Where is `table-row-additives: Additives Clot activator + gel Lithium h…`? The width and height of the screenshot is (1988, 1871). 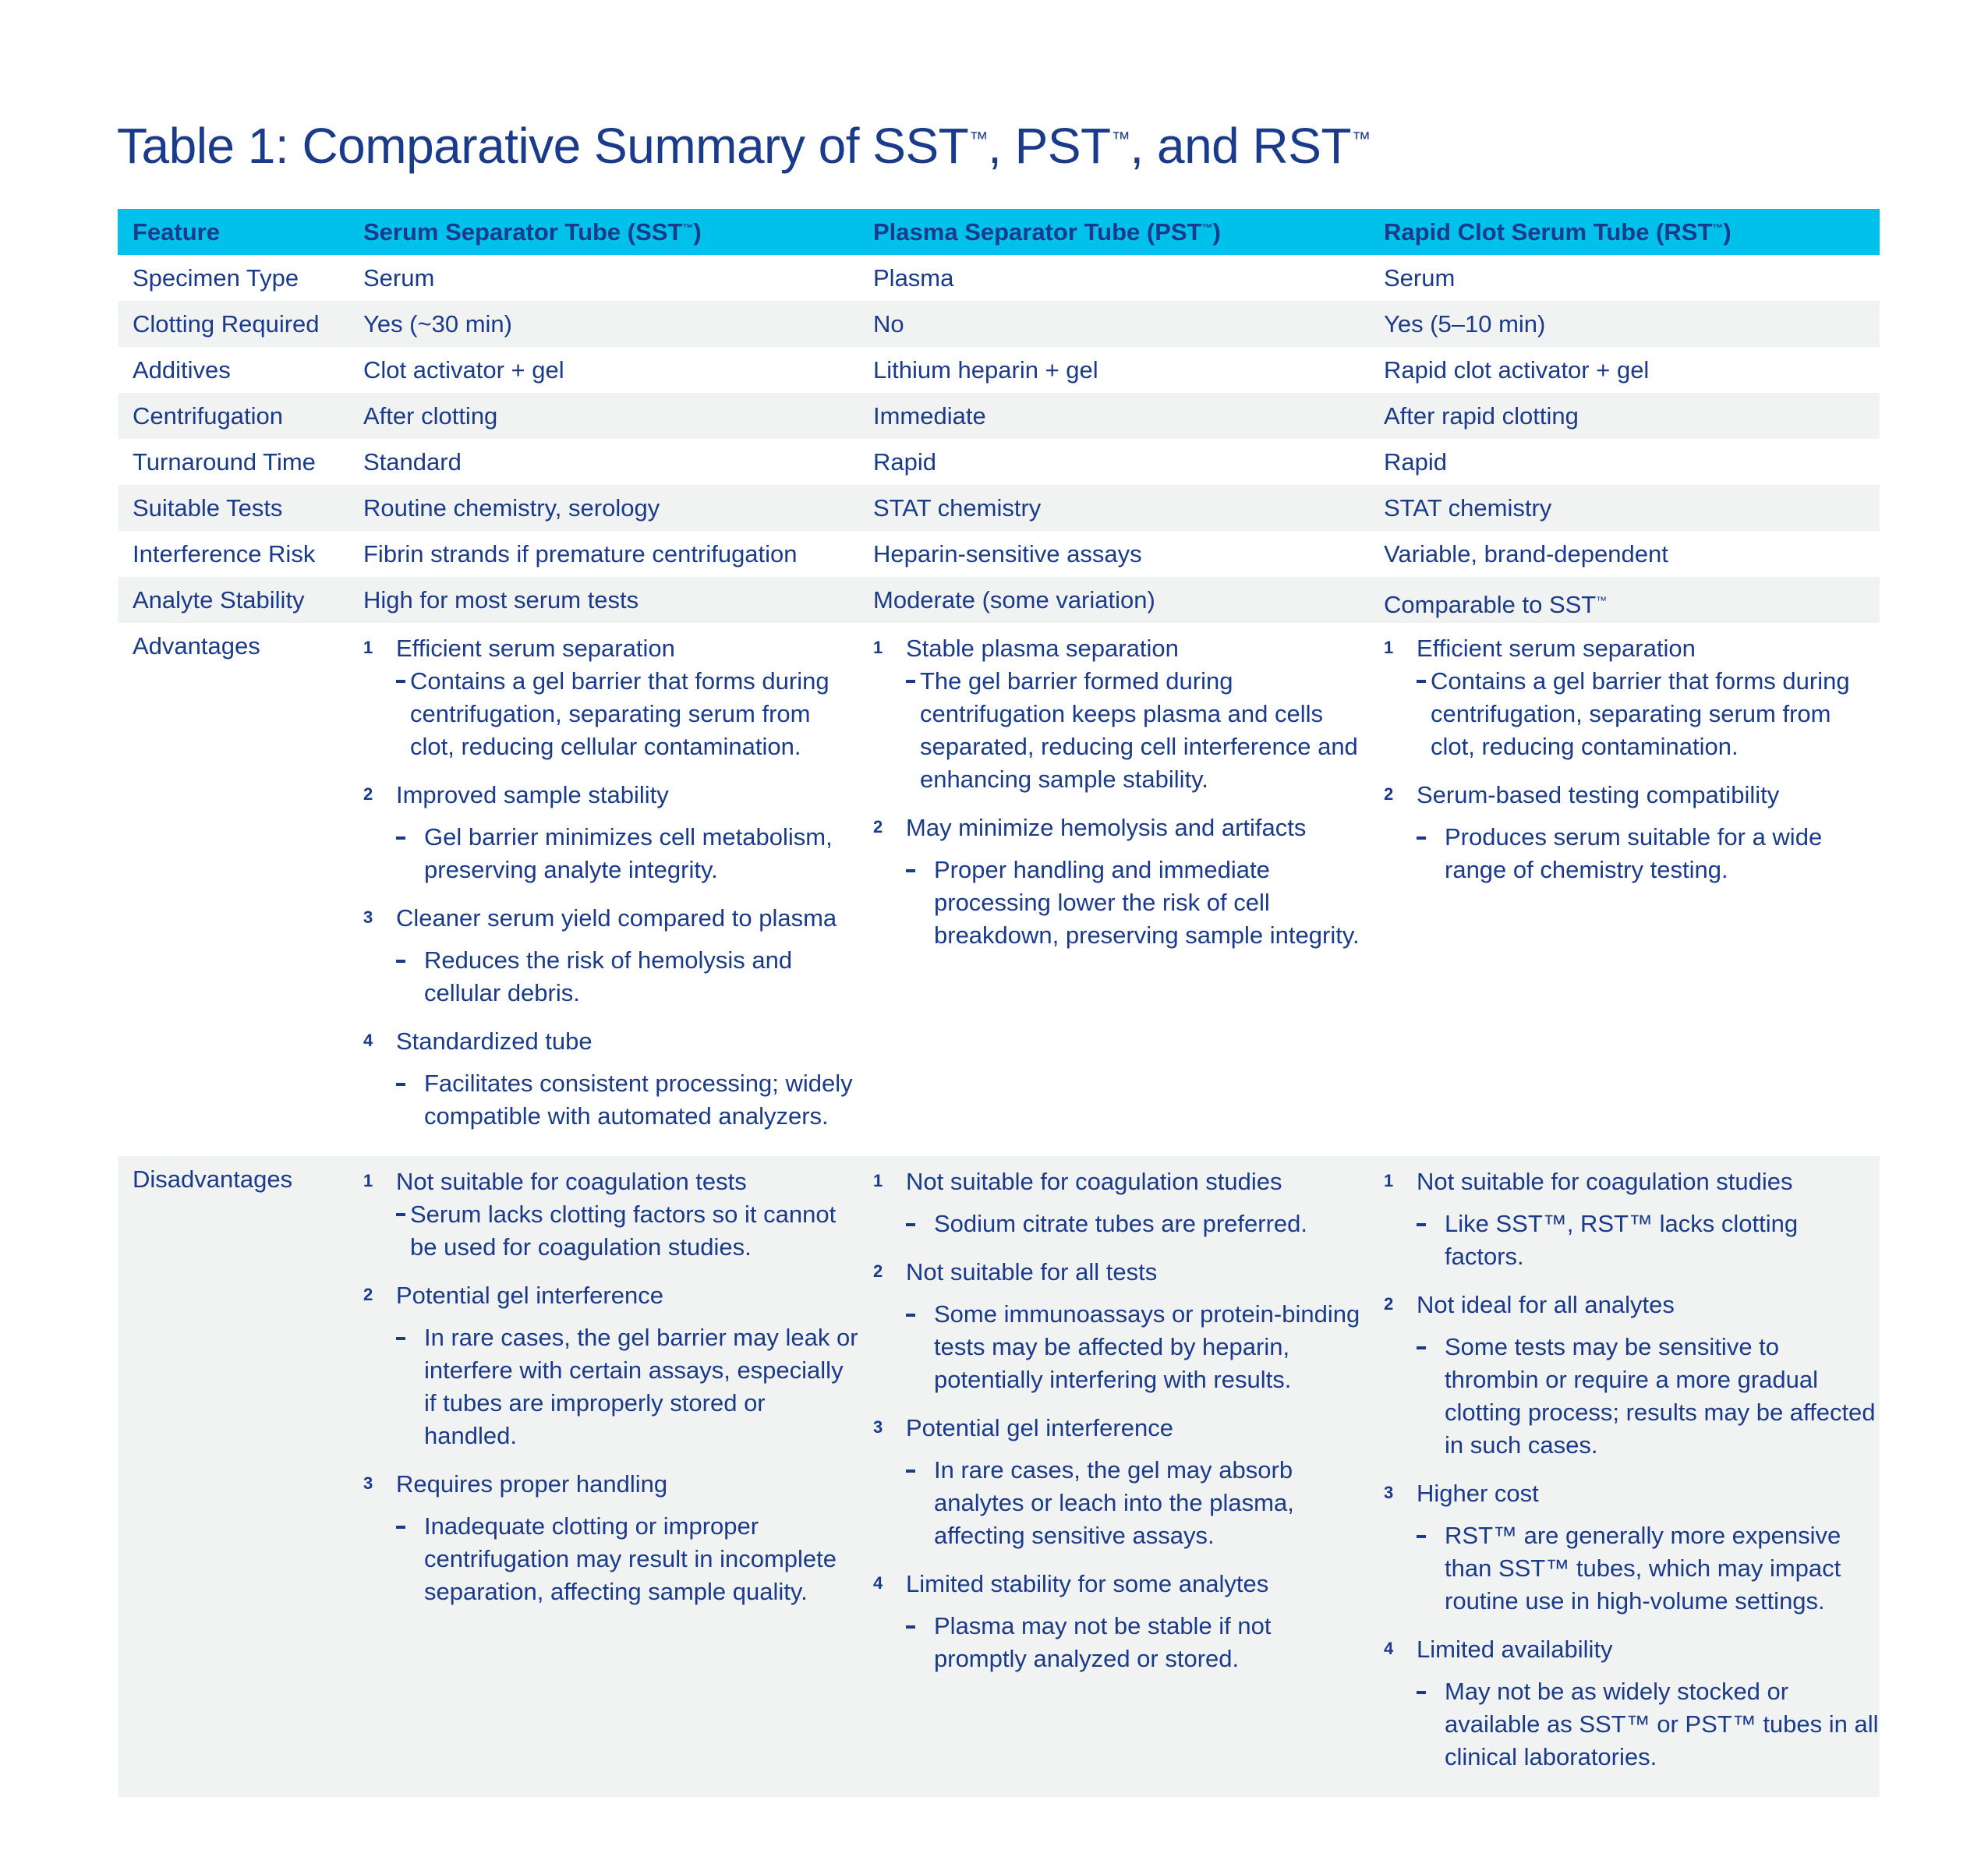
table-row-additives: Additives Clot activator + gel Lithium h… is located at coordinates (999, 370).